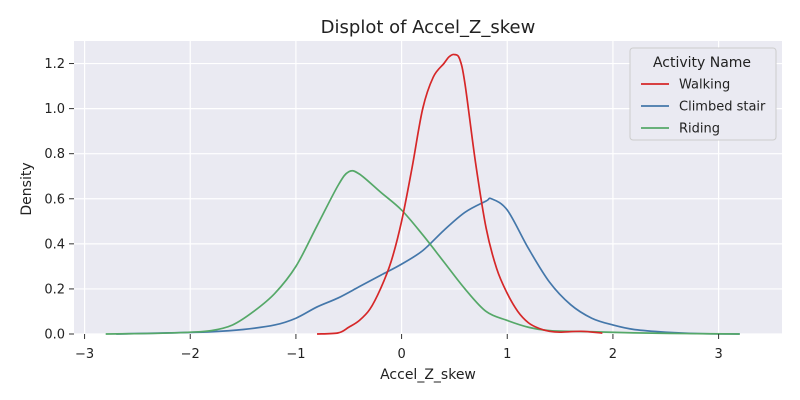  What do you see at coordinates (401, 354) in the screenshot?
I see `x-tick-label: 0` at bounding box center [401, 354].